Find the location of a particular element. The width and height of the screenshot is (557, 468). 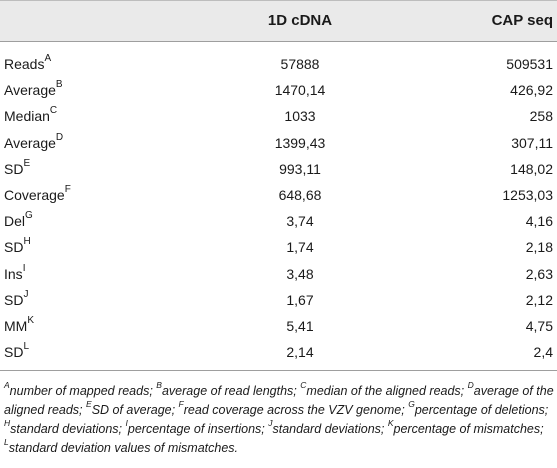

cell-1d-cdna: 1,74 is located at coordinates (300, 247).